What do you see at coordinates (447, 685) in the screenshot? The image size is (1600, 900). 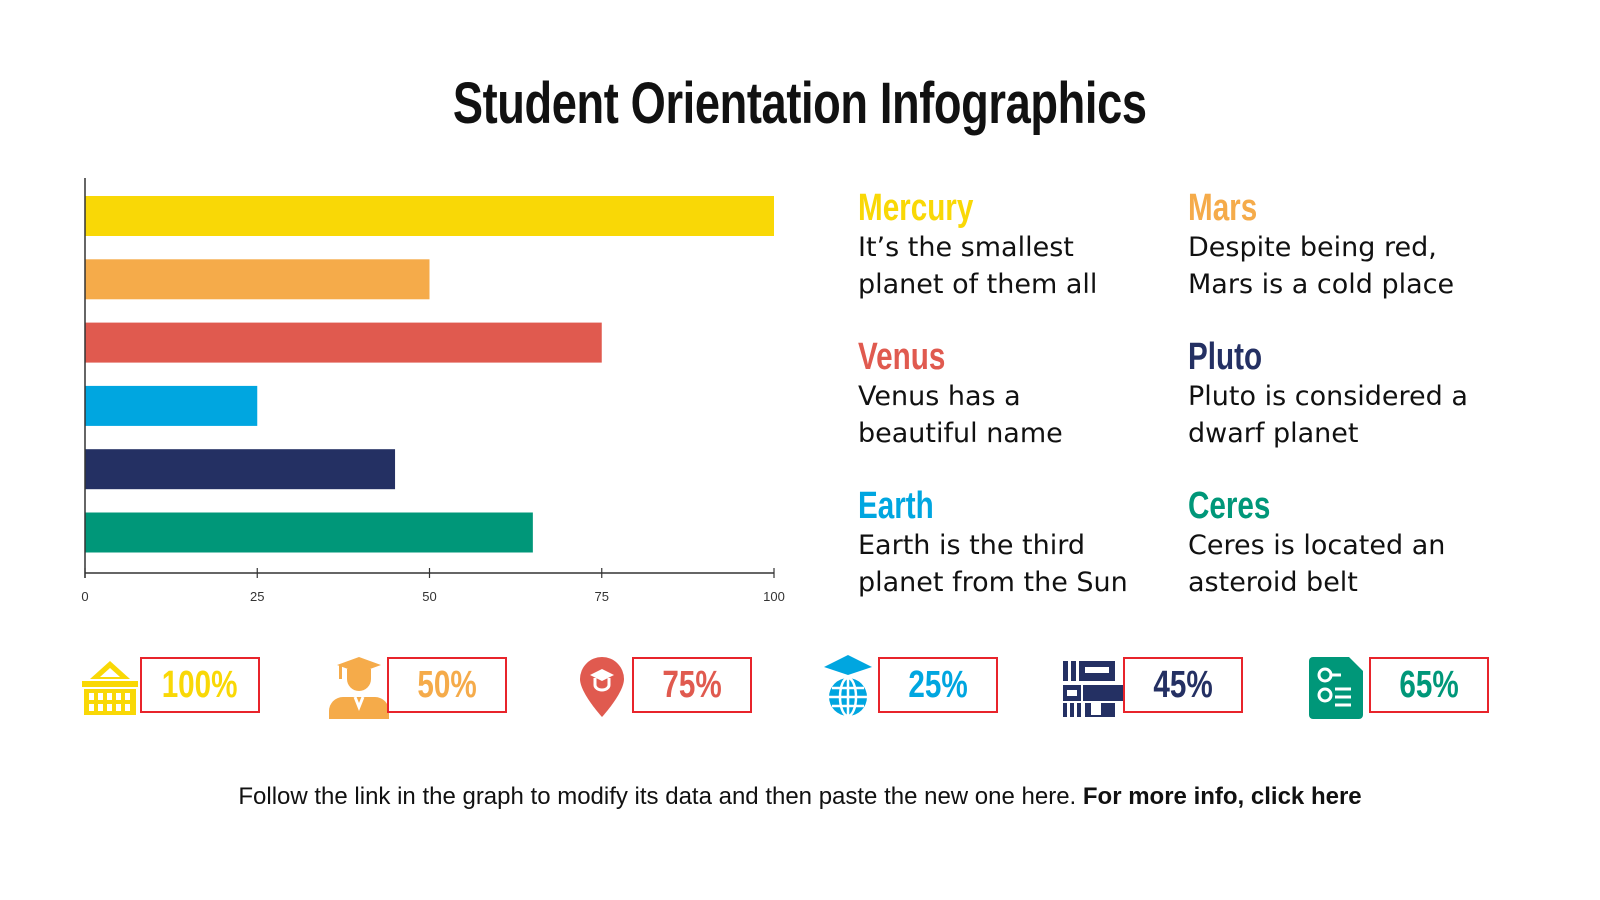 I see `stat-box: 50%` at bounding box center [447, 685].